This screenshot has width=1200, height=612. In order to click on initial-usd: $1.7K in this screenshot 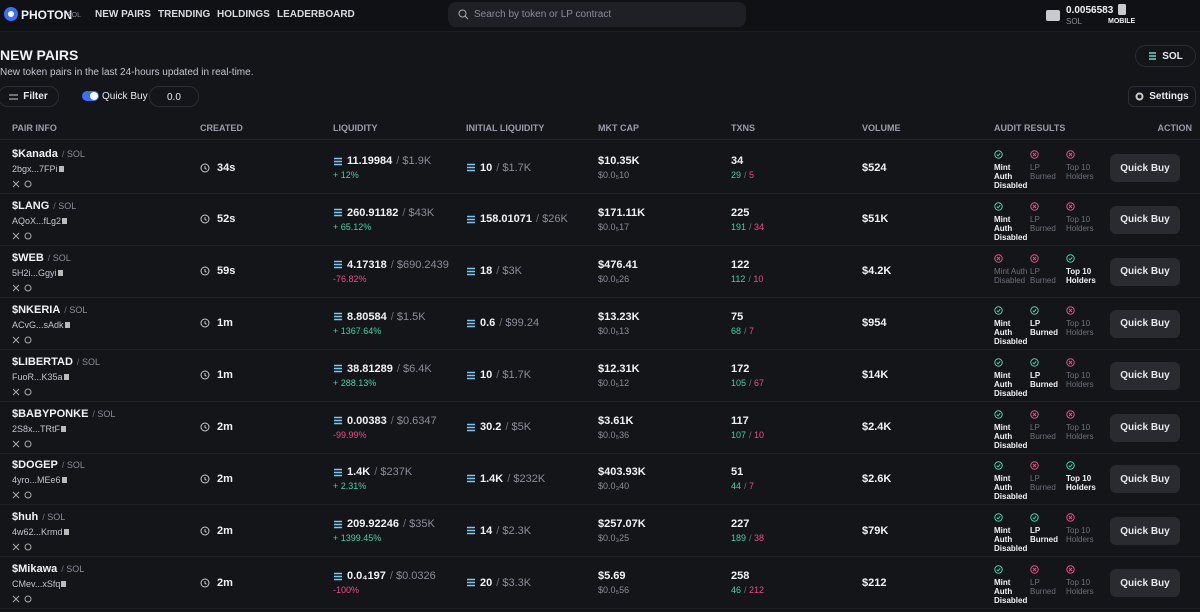, I will do `click(513, 168)`.